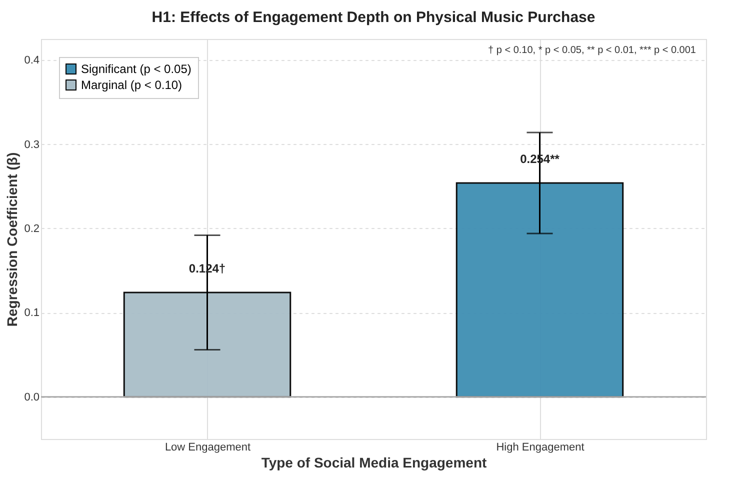 The height and width of the screenshot is (494, 737). Describe the element at coordinates (592, 50) in the screenshot. I see `annotation: † p < 0.10, * p < 0.05, ** p < 0.01, *** p < 0.001` at that location.